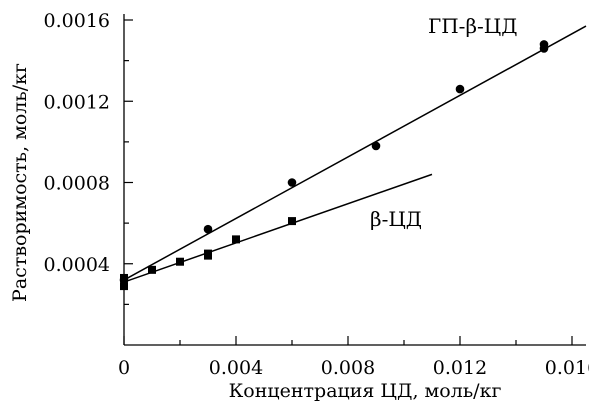  Describe the element at coordinates (396, 219) in the screenshot. I see `series-label-beta-cd: β-ЦД` at that location.